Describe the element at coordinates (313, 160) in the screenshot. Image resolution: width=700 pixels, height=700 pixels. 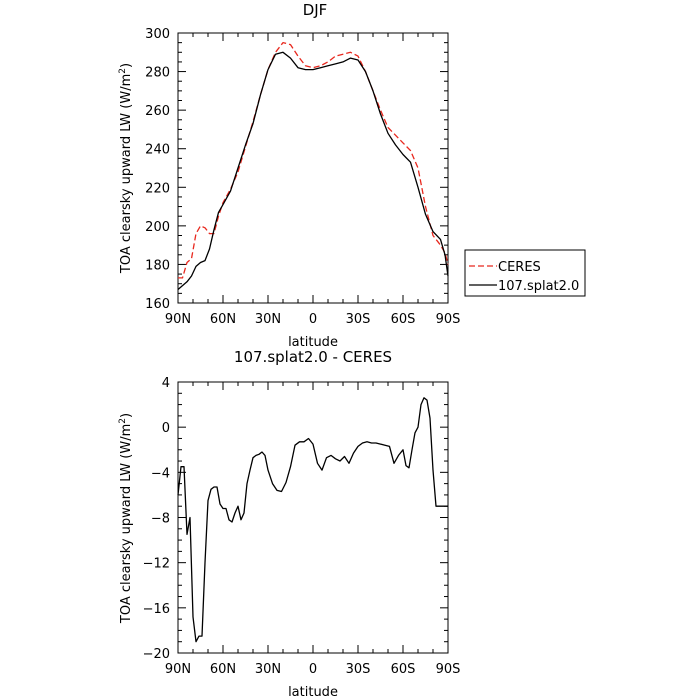
I see `top-series-line-ceres` at that location.